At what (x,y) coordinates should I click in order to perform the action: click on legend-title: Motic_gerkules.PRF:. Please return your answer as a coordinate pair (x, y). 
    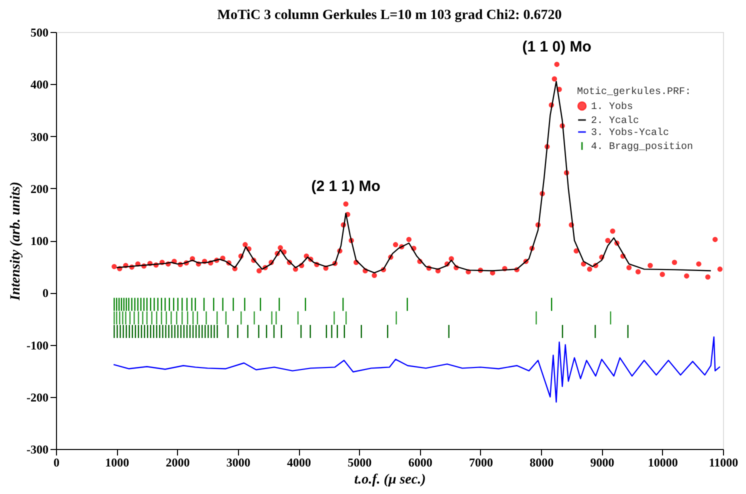
    Looking at the image, I should click on (634, 92).